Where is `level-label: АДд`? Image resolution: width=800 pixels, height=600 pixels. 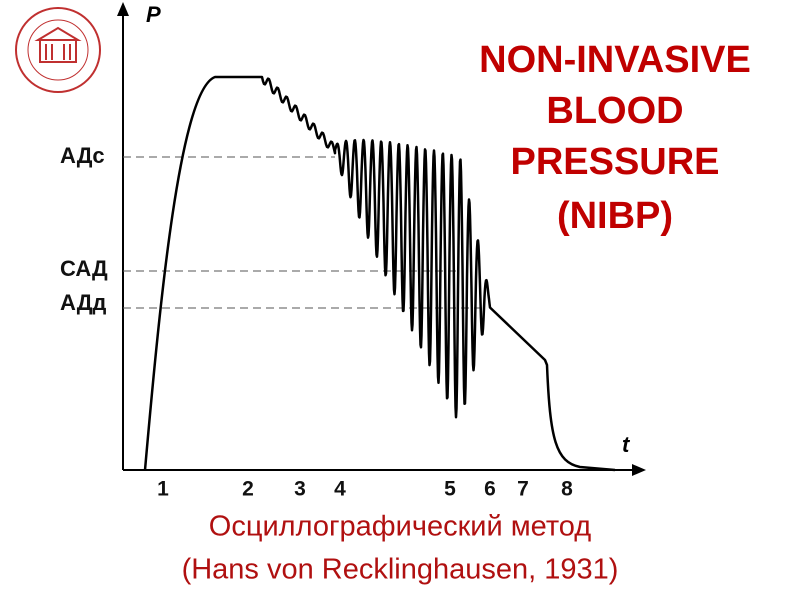
level-label: АДд is located at coordinates (83, 302).